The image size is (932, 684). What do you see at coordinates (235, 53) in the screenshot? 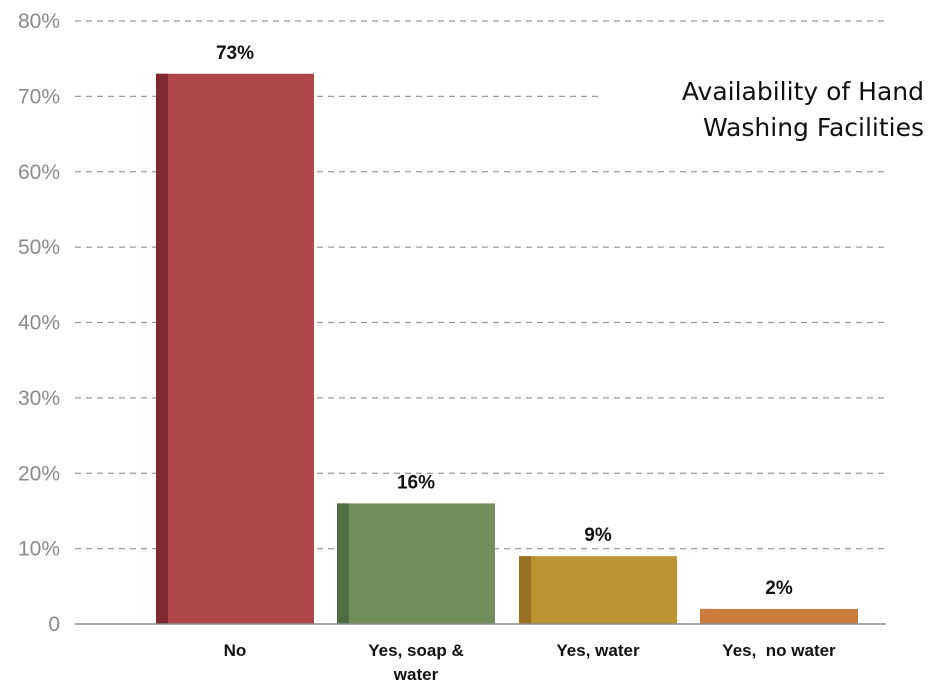
I see `data-label: 73%` at bounding box center [235, 53].